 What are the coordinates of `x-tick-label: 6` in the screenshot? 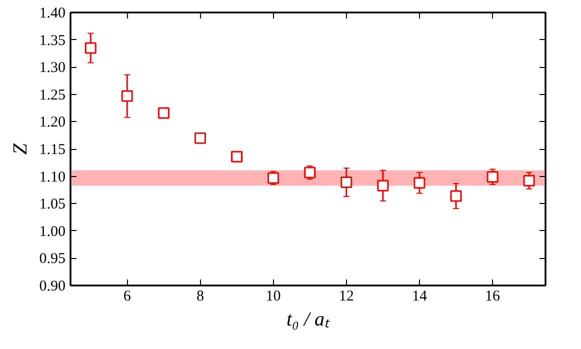 It's located at (127, 296).